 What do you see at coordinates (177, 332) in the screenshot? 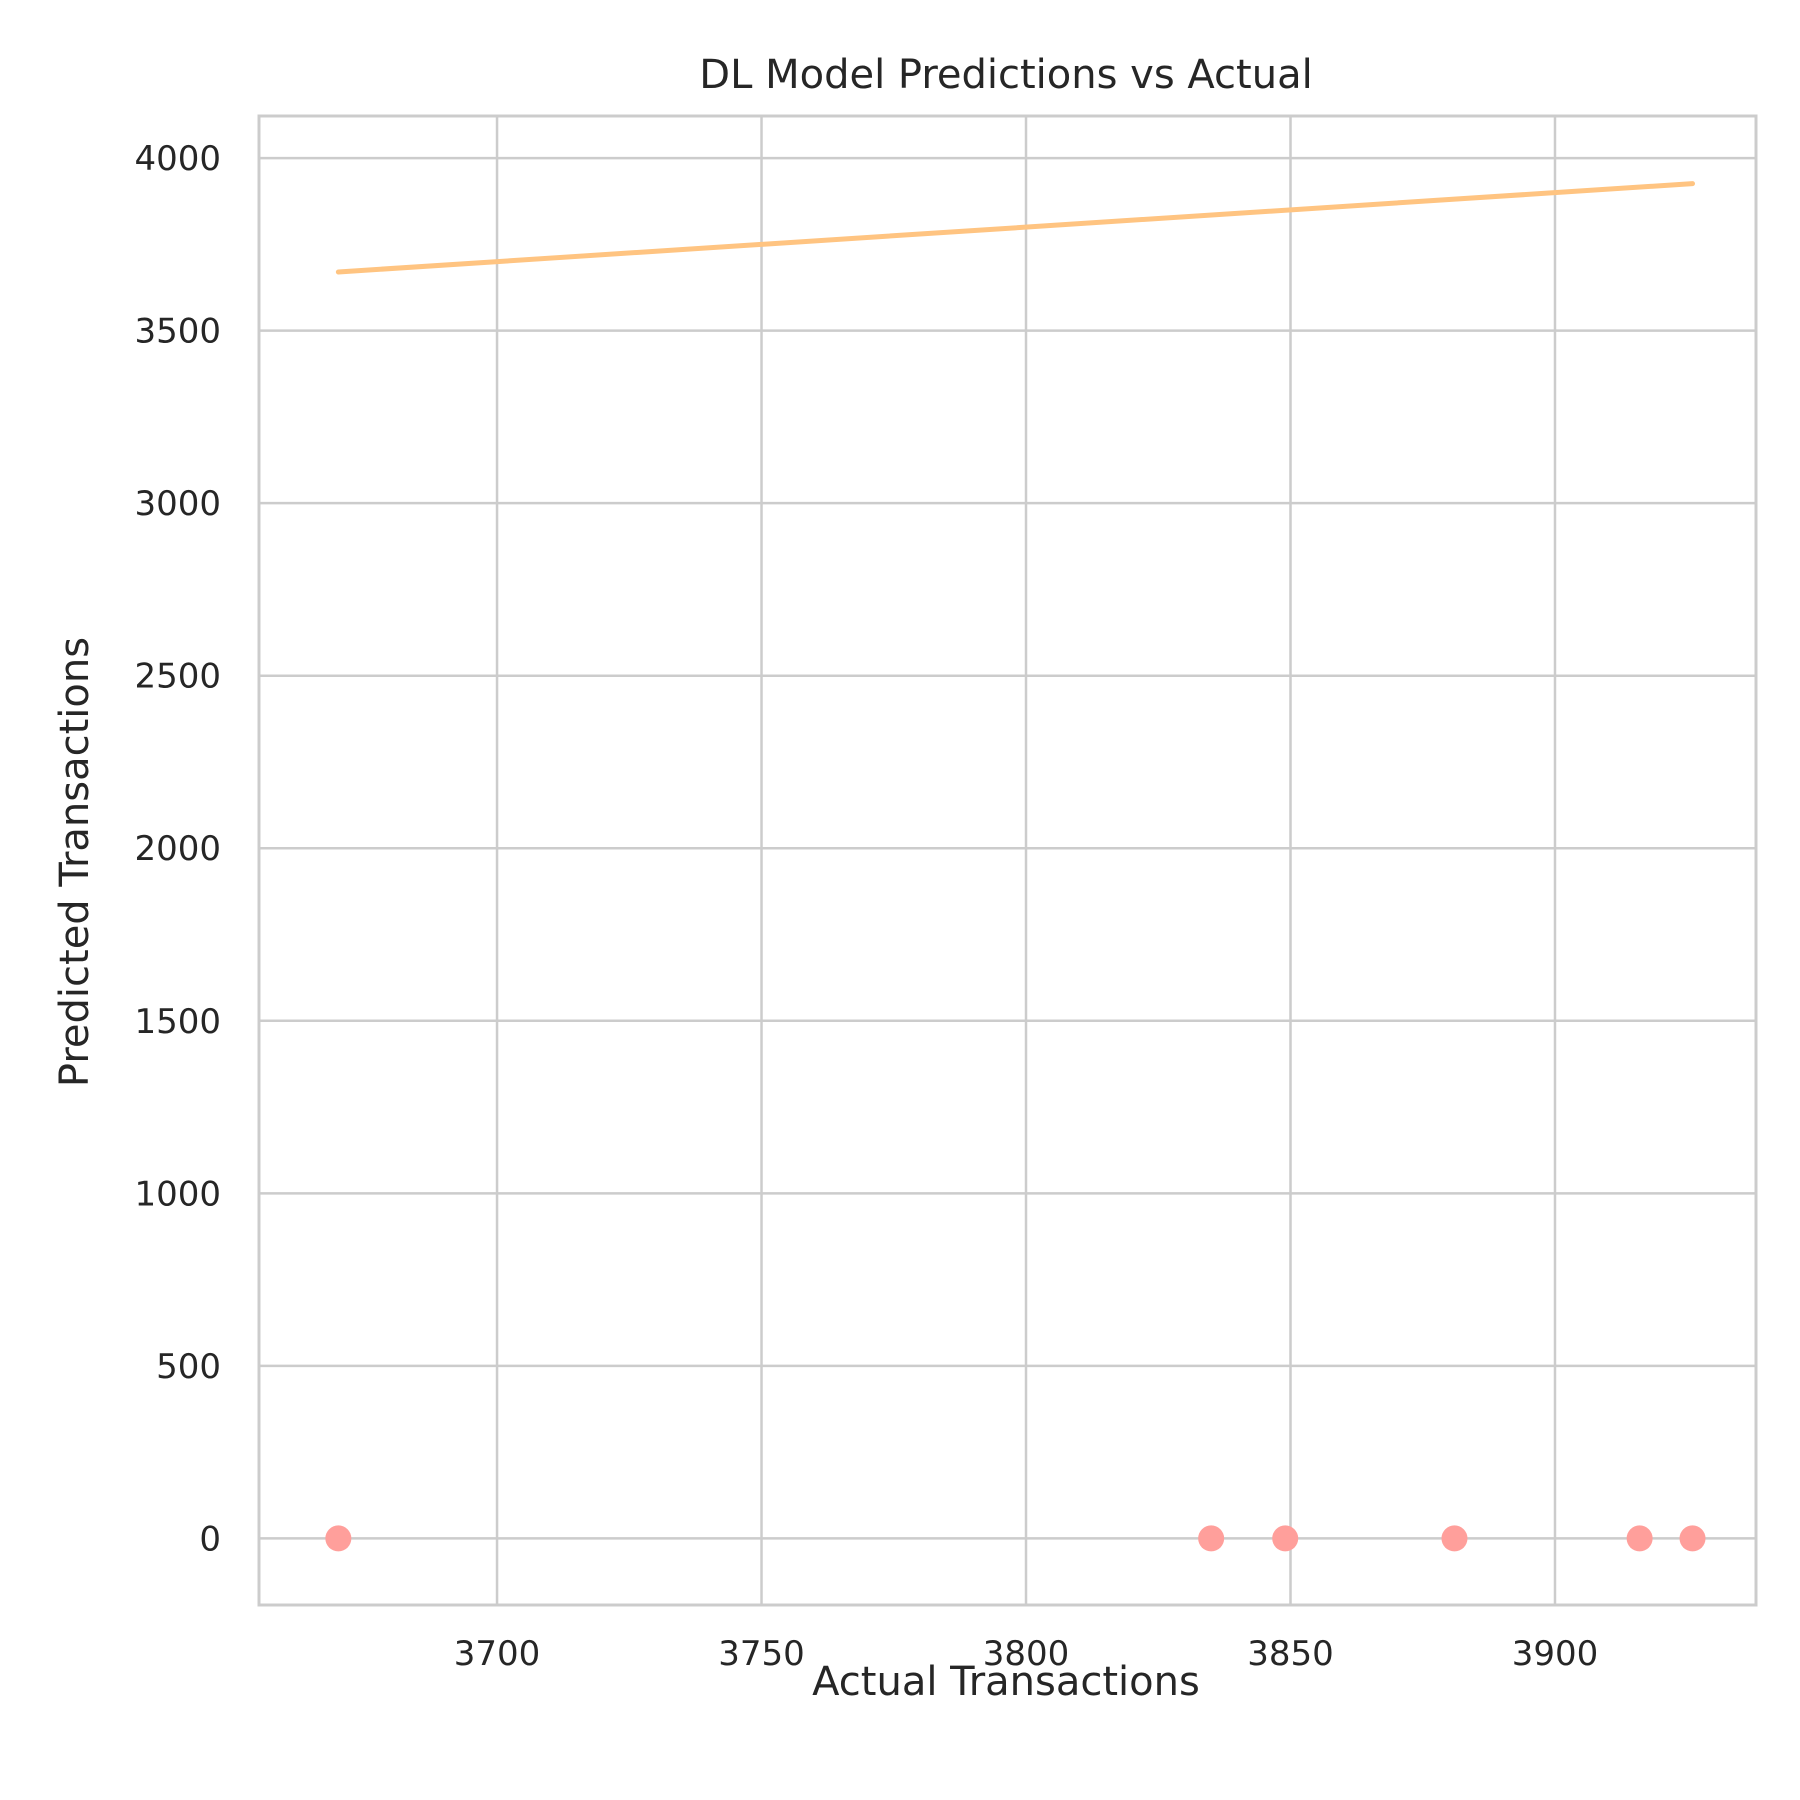
I see `y-tick-label: 3500` at bounding box center [177, 332].